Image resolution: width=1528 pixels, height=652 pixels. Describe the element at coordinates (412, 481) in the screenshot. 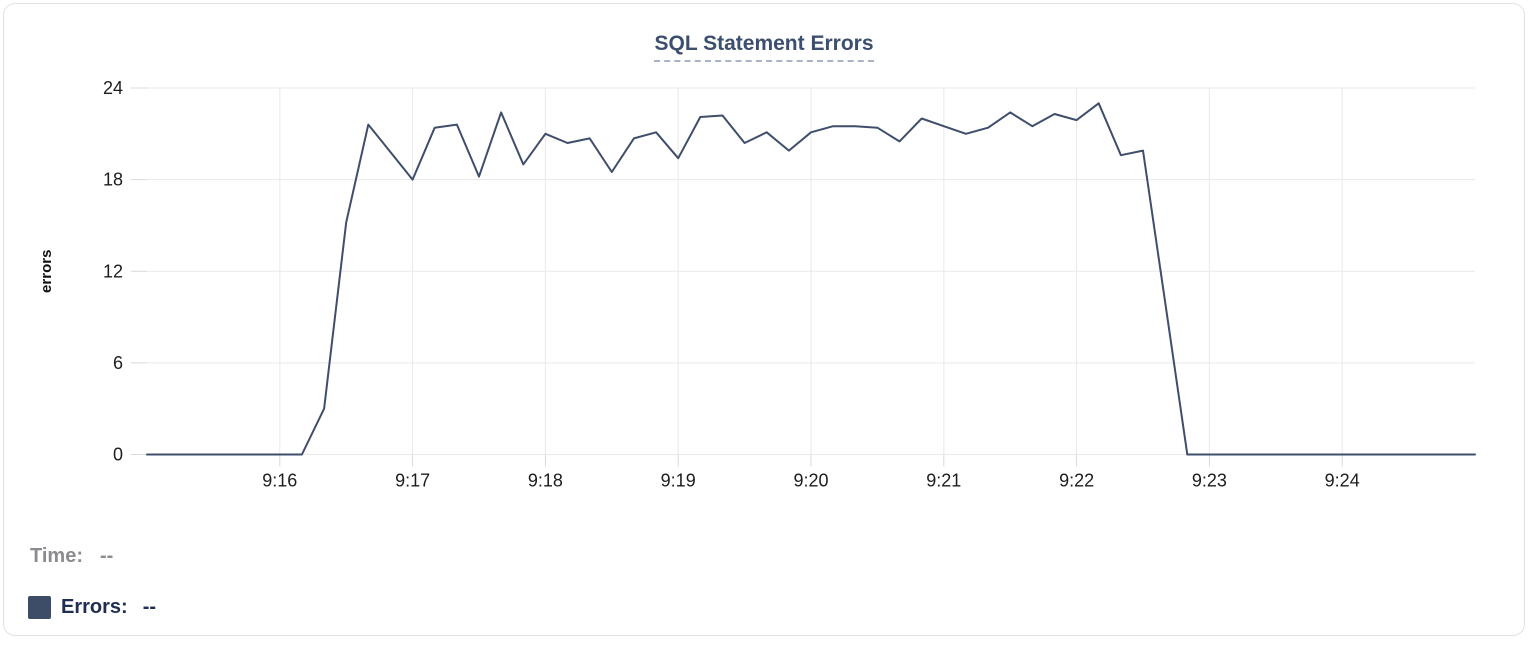

I see `x-tick-label: 9:17` at that location.